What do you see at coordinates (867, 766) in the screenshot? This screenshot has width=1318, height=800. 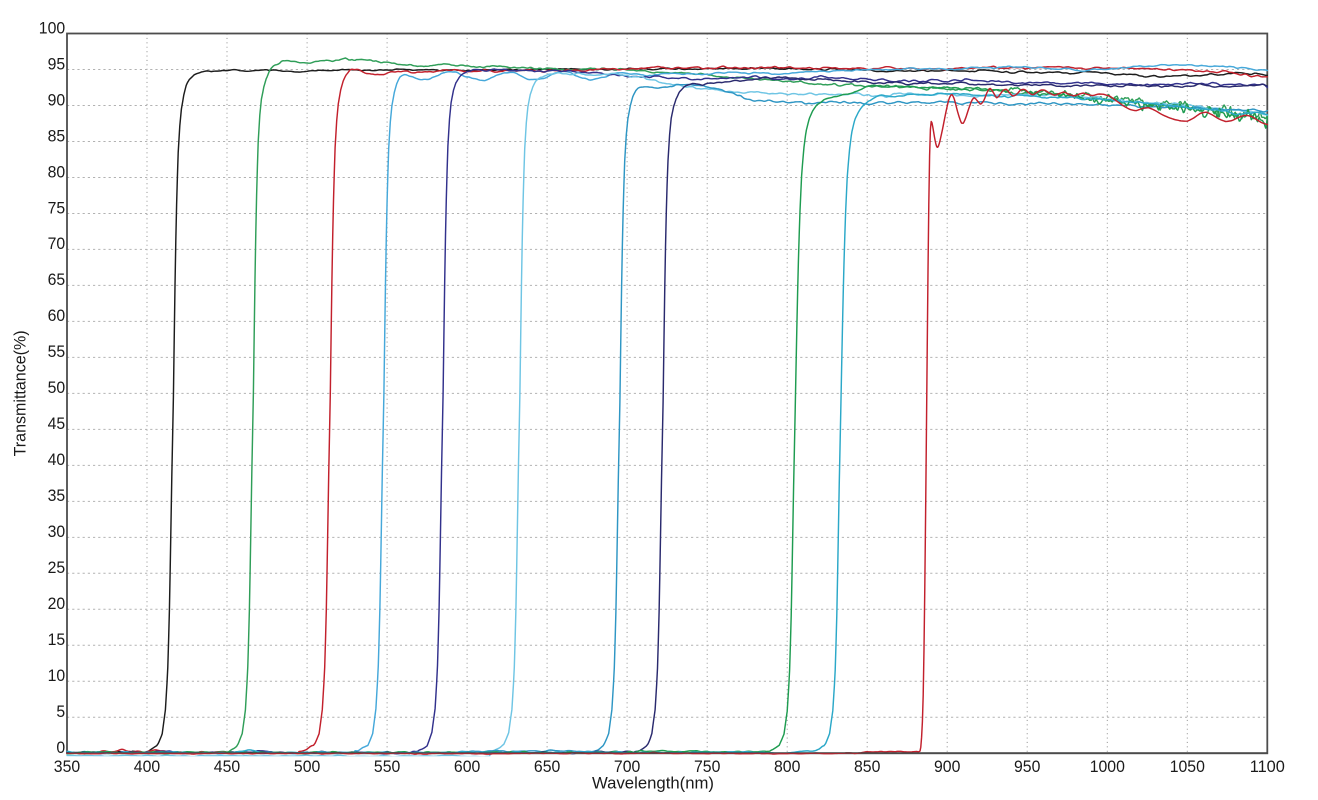 I see `svg-text: 850` at bounding box center [867, 766].